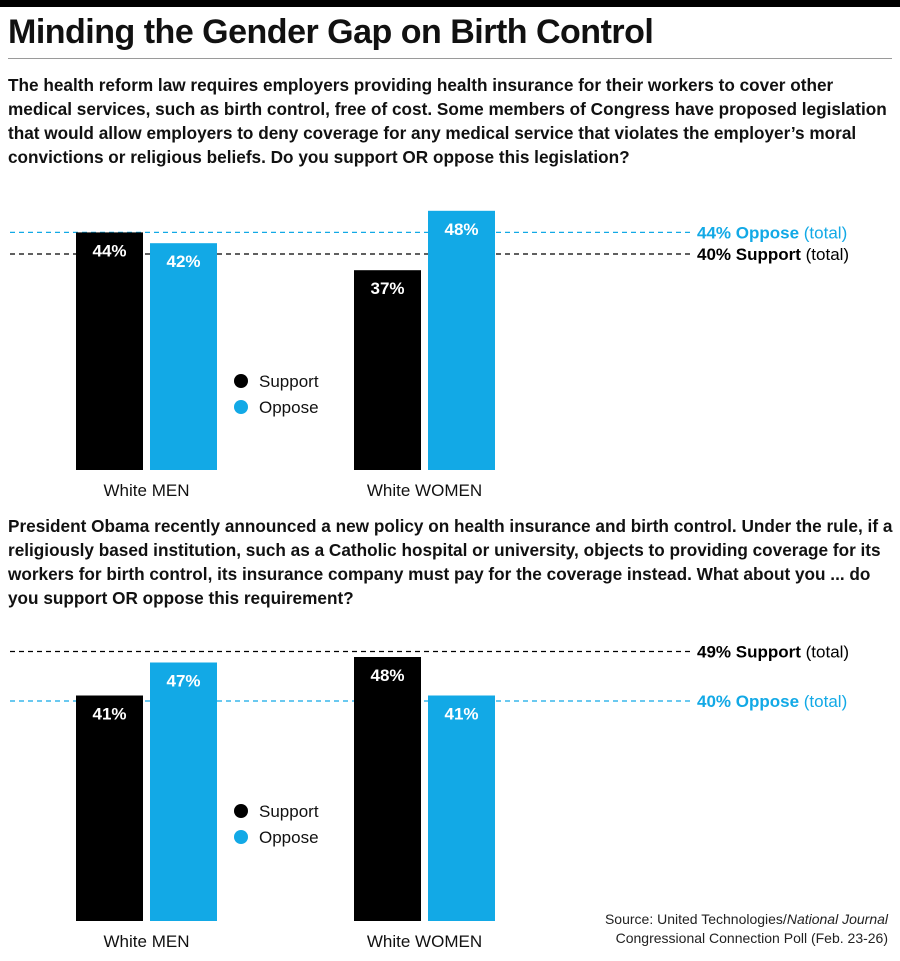 This screenshot has width=900, height=961. I want to click on data-label-white-women-oppose: 41%, so click(461, 714).